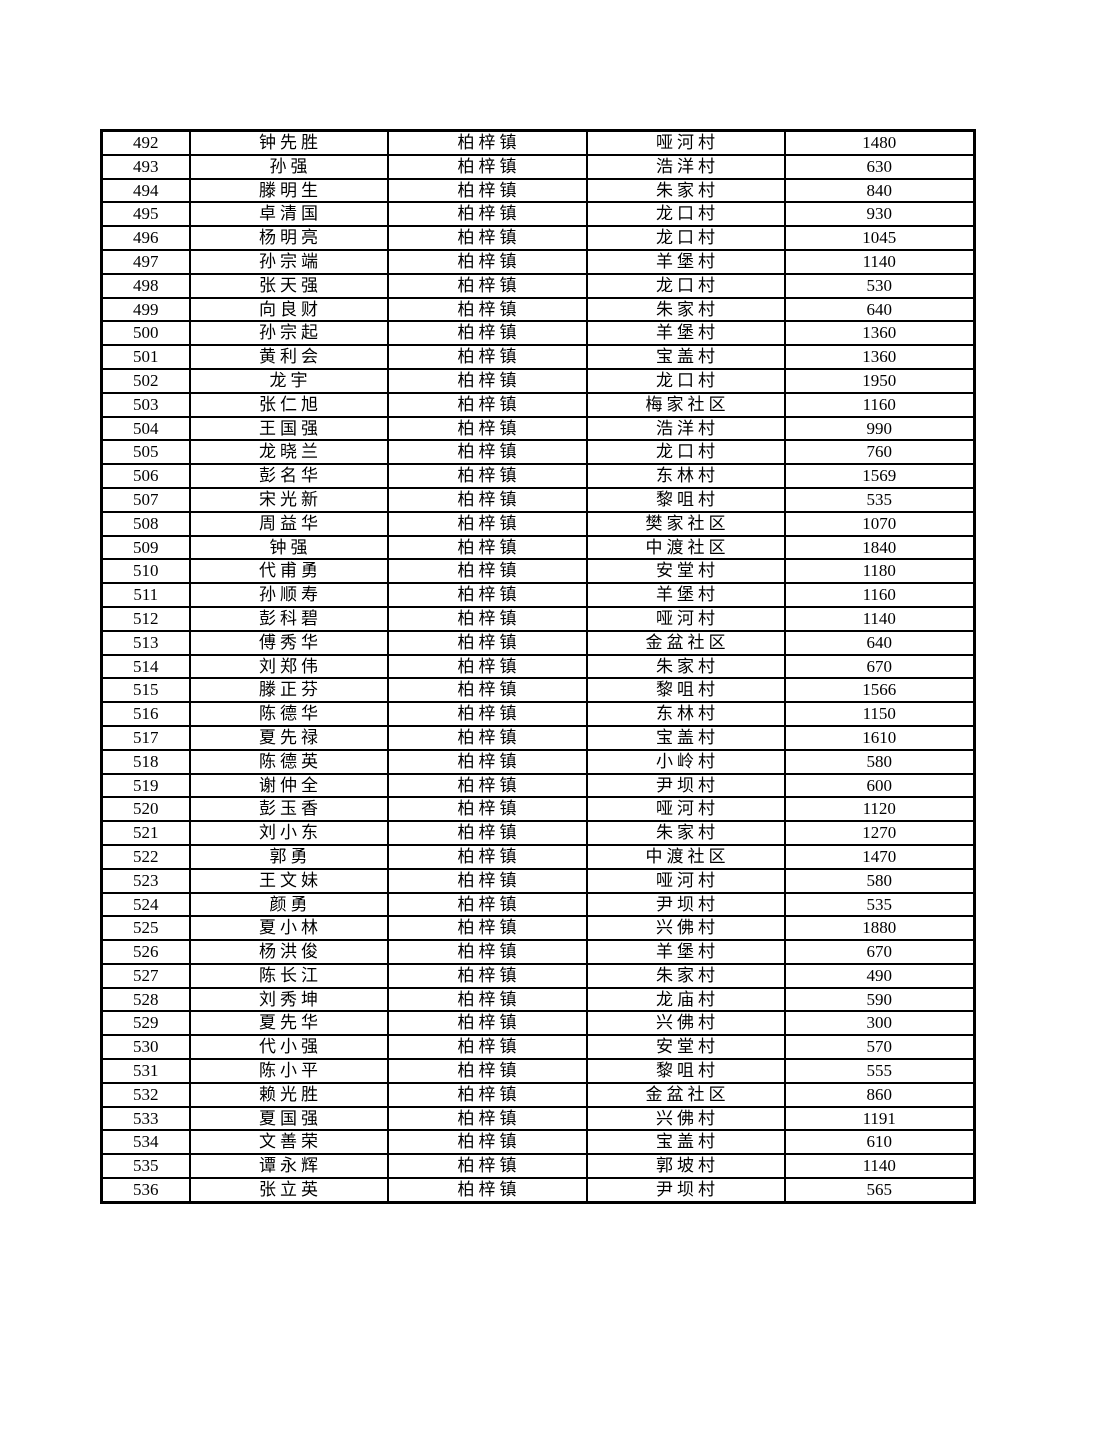 Image resolution: width=1105 pixels, height=1429 pixels. I want to click on amount-cell: 300, so click(879, 1023).